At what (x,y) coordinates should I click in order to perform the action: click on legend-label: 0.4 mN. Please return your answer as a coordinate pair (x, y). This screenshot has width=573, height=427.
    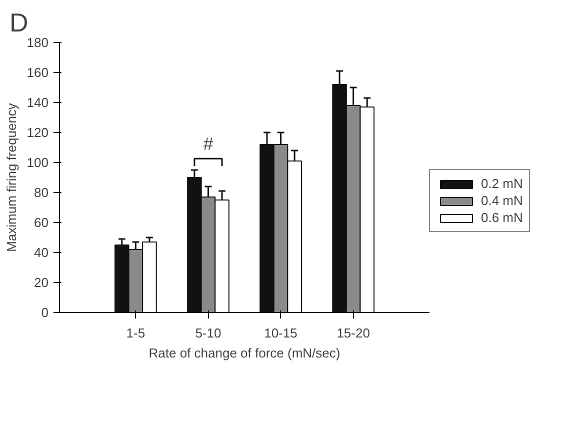
    Looking at the image, I should click on (502, 200).